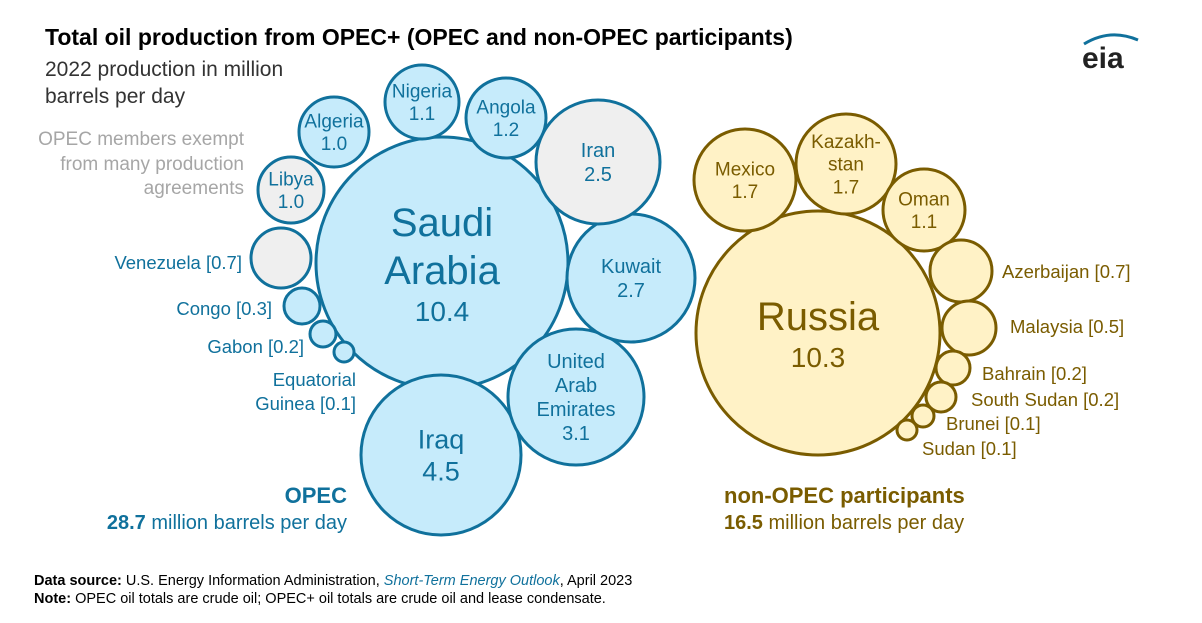  Describe the element at coordinates (224, 308) in the screenshot. I see `bubble-label-congo: Congo [0.3]` at that location.